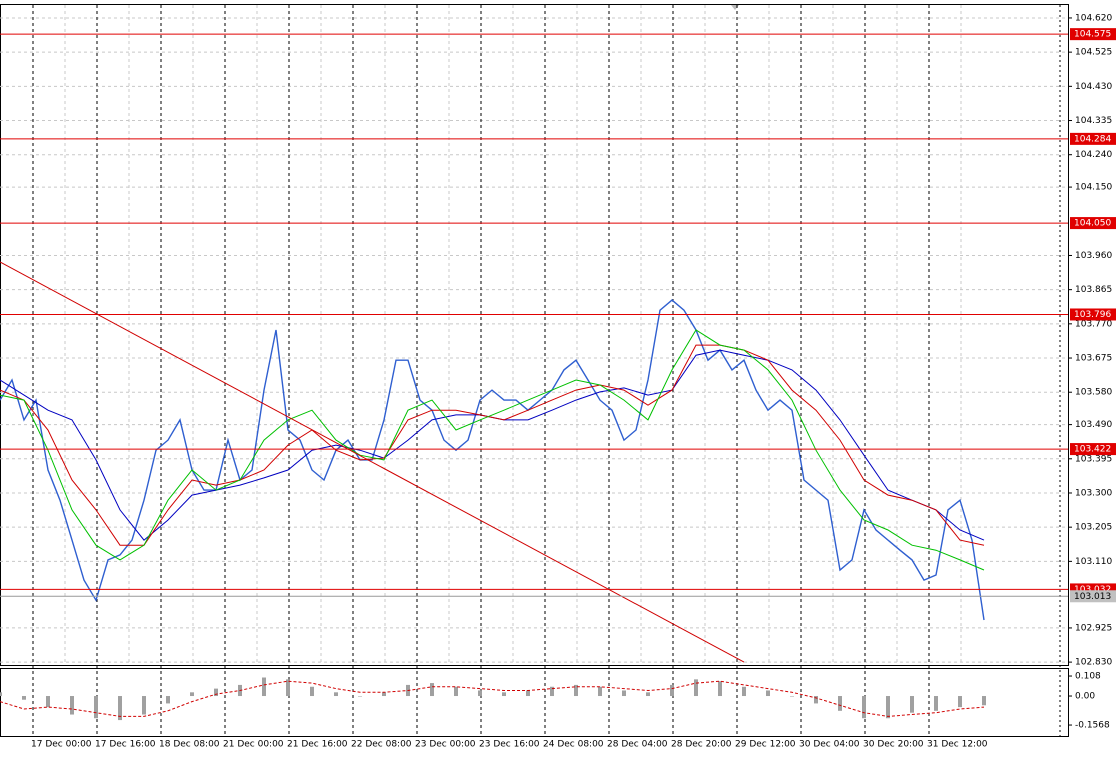 The image size is (1120, 757). I want to click on x-tick-label: 28 Dec 20:00, so click(701, 745).